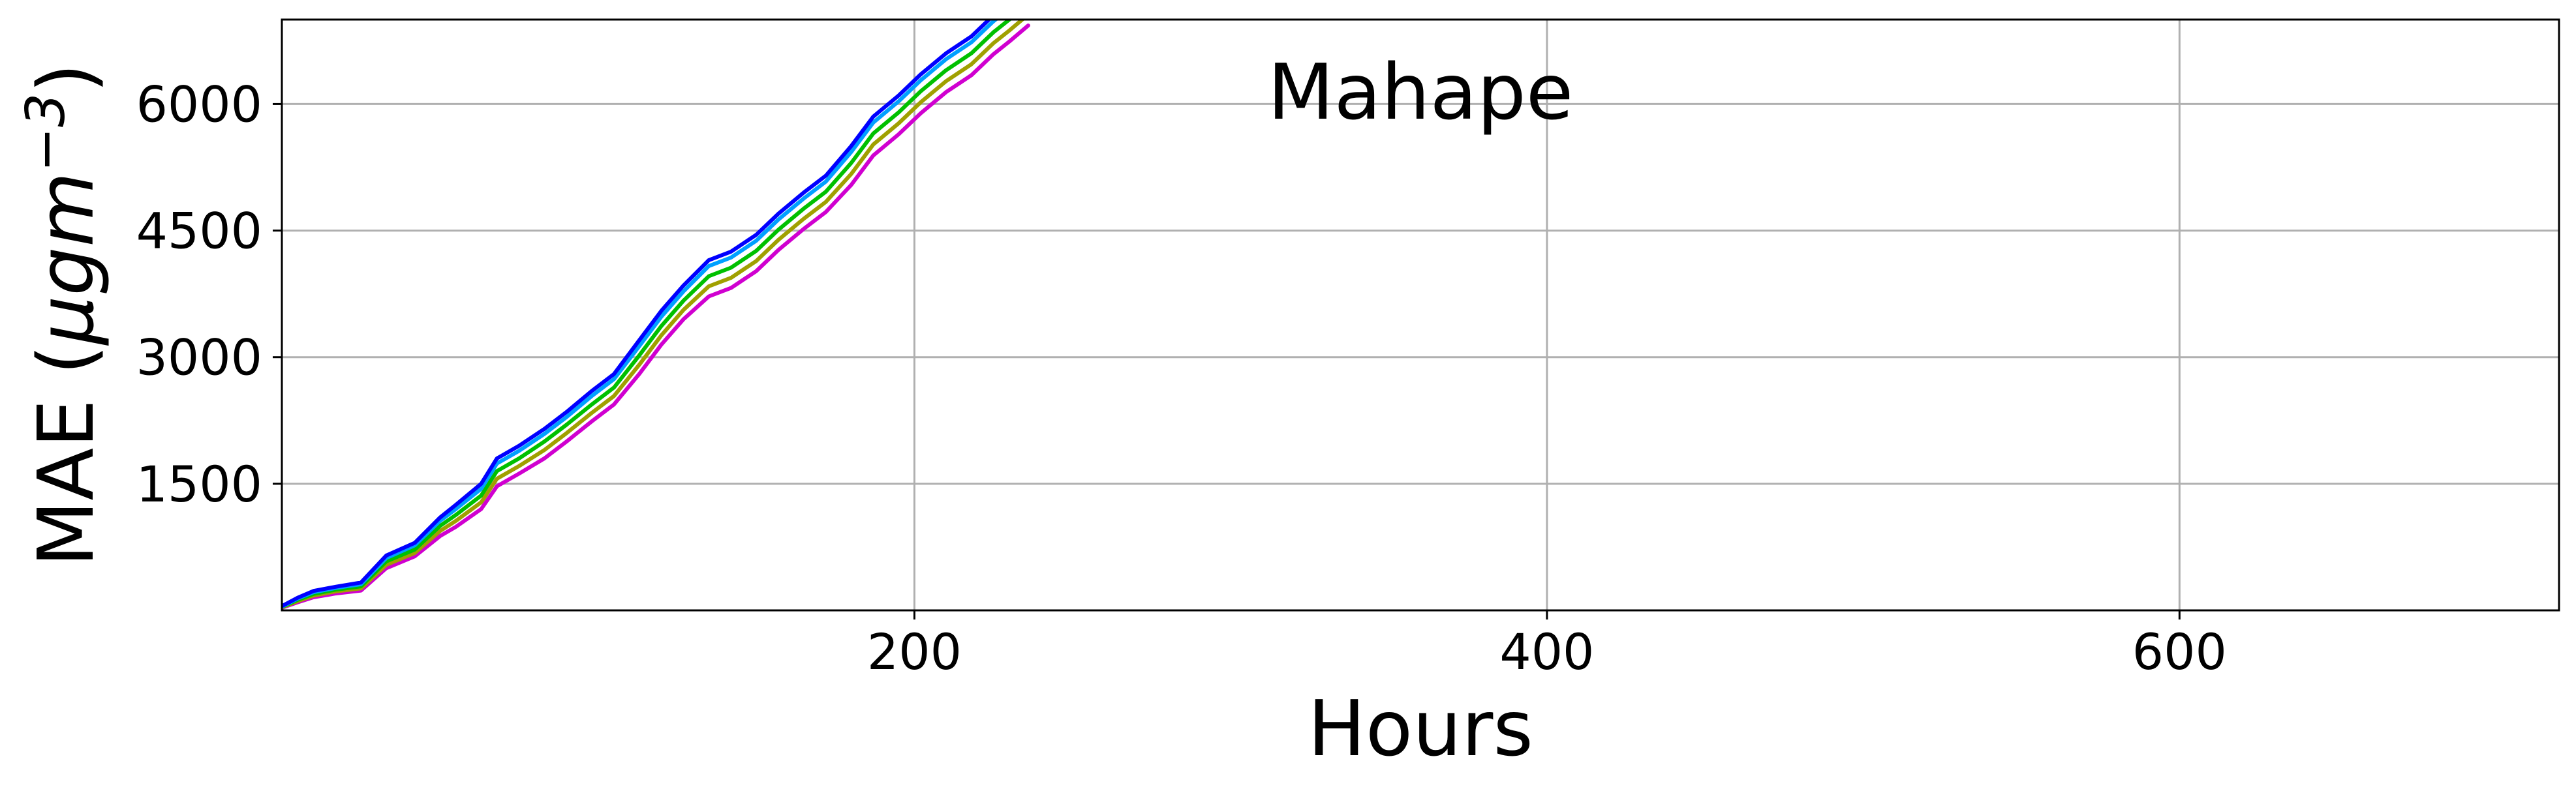 This screenshot has width=2576, height=791. Describe the element at coordinates (46, 132) in the screenshot. I see `y-axis-title-exponent: −3` at that location.